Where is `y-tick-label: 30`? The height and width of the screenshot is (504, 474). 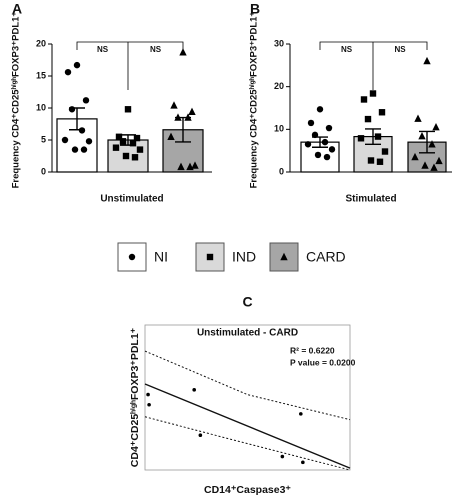
y-tick-label: 30 is located at coordinates (279, 43).